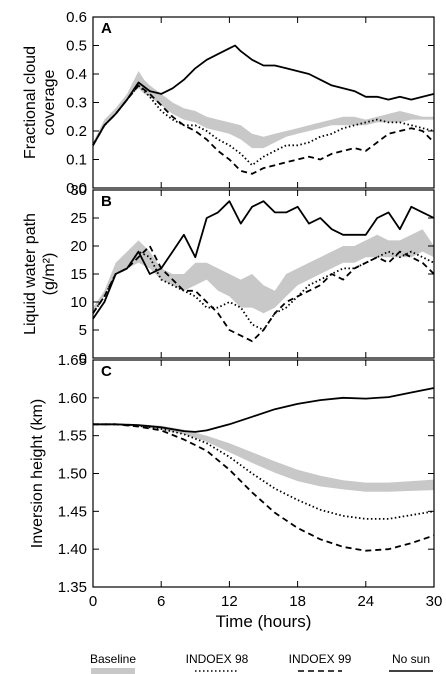 The height and width of the screenshot is (674, 446). What do you see at coordinates (365, 601) in the screenshot?
I see `x-tick-label: 24` at bounding box center [365, 601].